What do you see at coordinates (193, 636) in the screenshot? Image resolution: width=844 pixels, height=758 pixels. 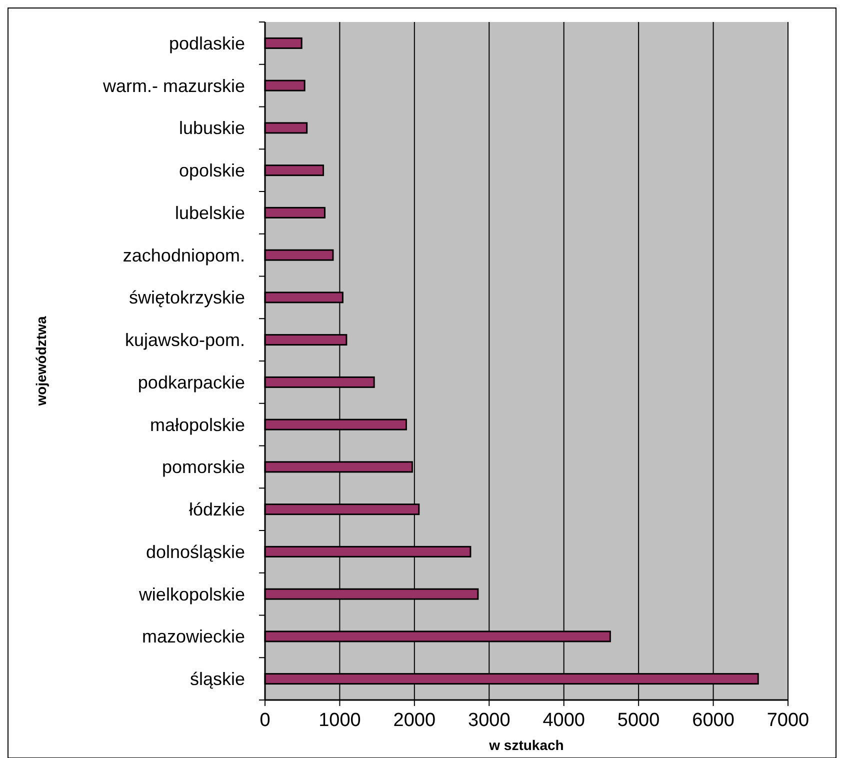 I see `y-tick-label: mazowieckie` at bounding box center [193, 636].